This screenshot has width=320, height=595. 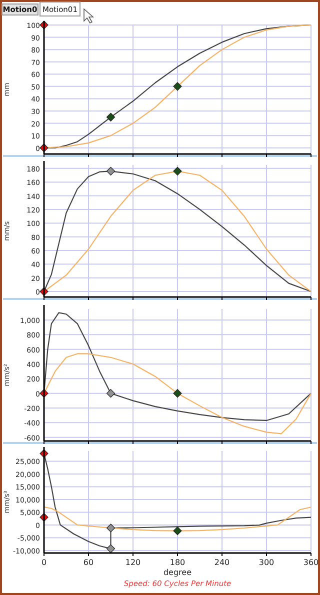 I want to click on x-tick-label: 120, so click(x=133, y=562).